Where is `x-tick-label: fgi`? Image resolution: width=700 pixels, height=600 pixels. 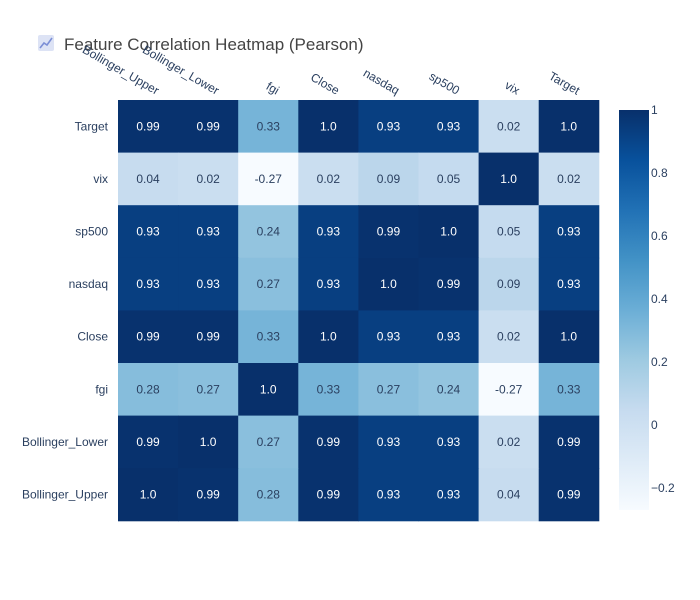
x-tick-label: fgi is located at coordinates (273, 88).